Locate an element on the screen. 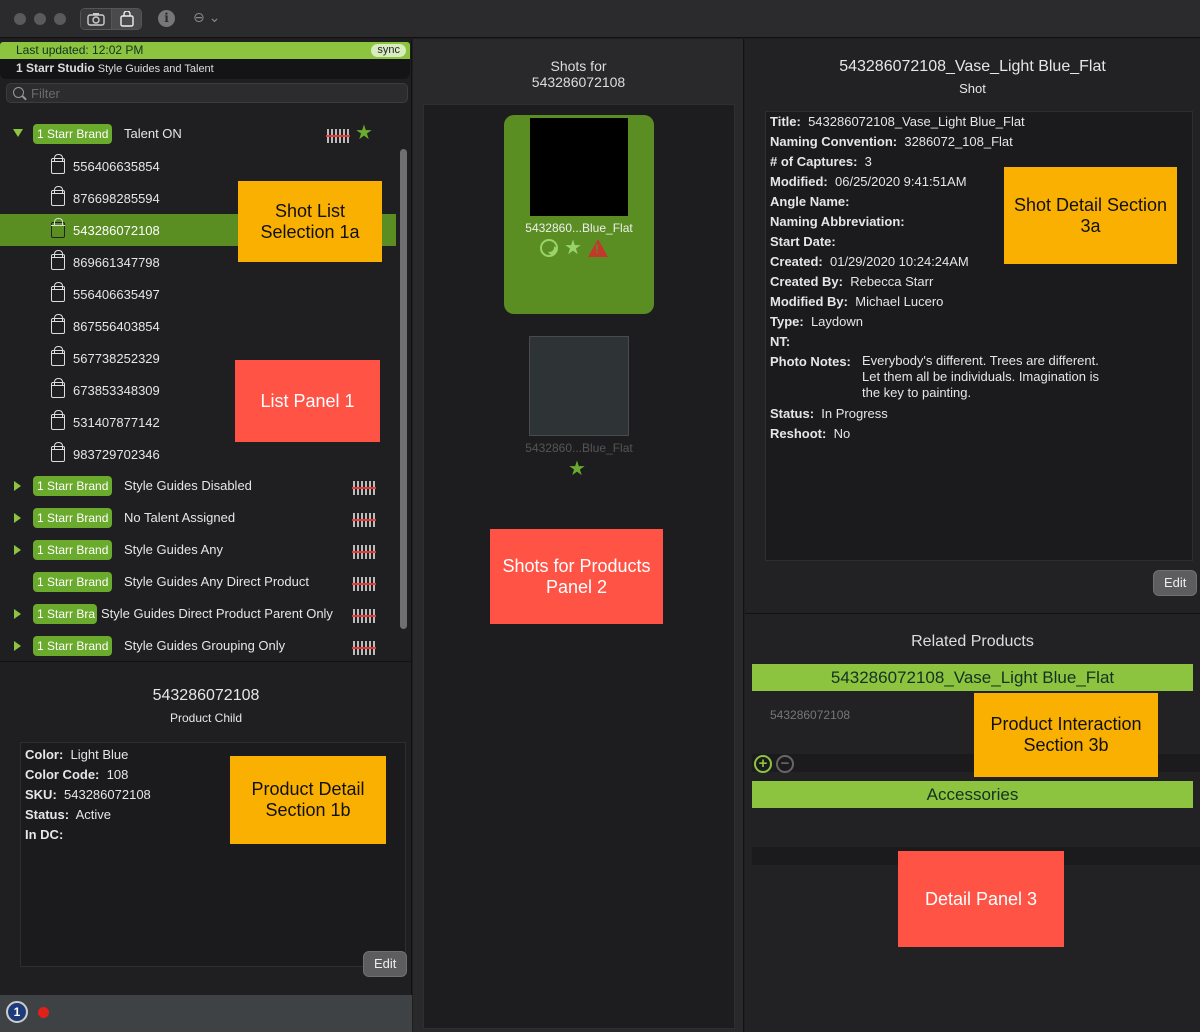 Image resolution: width=1200 pixels, height=1032 pixels. item-label: 867556403854 is located at coordinates (116, 326).